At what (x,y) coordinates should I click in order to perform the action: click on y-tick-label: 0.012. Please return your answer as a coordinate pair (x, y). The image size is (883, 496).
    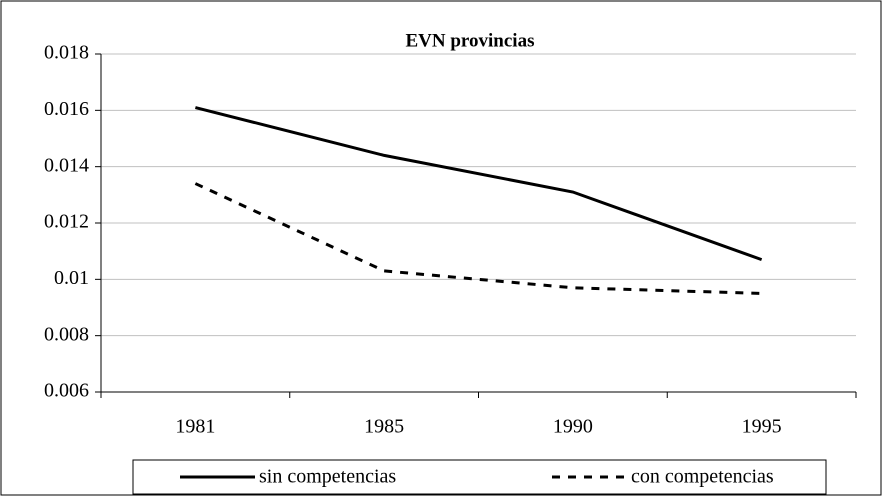
    Looking at the image, I should click on (66, 222).